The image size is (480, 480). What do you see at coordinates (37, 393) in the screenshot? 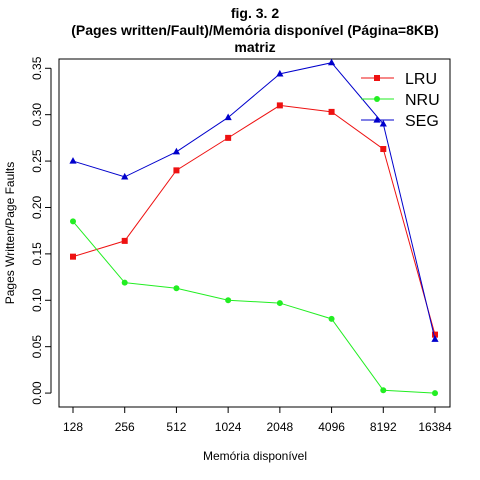
I see `y-tick-label: 0.00` at bounding box center [37, 393].